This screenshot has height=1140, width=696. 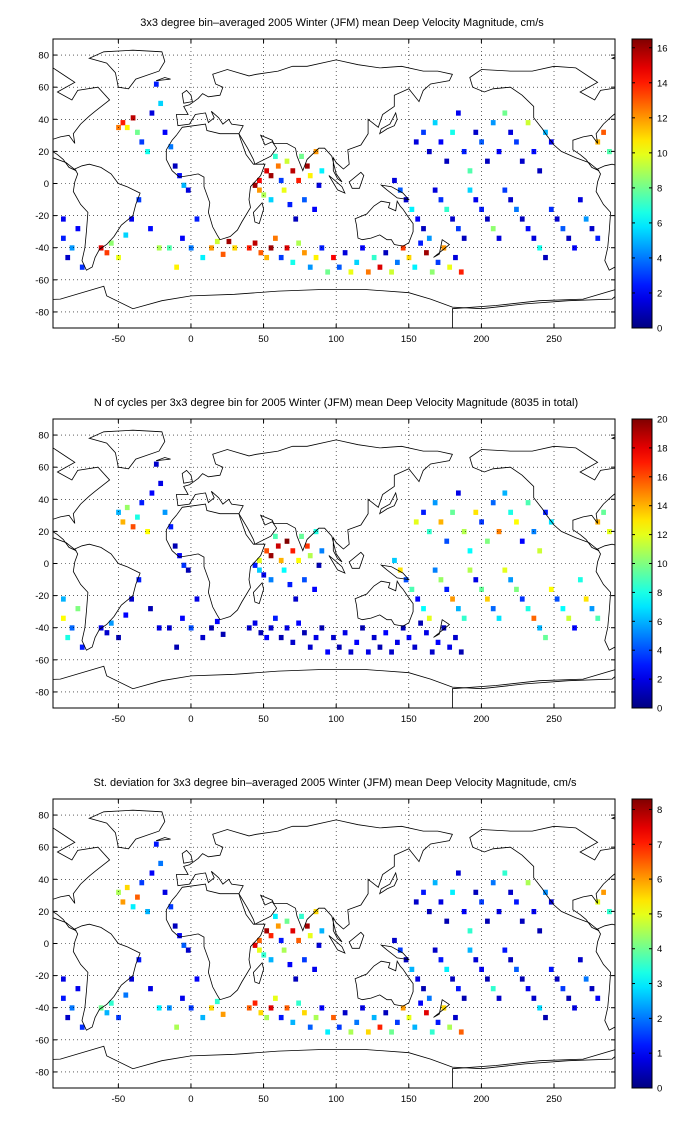 I want to click on x-tick-label: 100, so click(x=336, y=339).